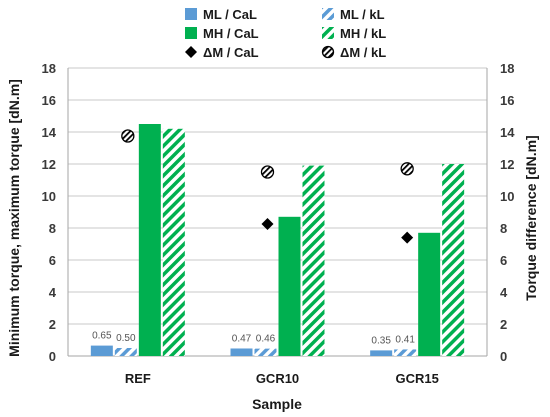 This screenshot has width=550, height=417. I want to click on y2-axis-title: Torque difference [dN.m], so click(531, 217).